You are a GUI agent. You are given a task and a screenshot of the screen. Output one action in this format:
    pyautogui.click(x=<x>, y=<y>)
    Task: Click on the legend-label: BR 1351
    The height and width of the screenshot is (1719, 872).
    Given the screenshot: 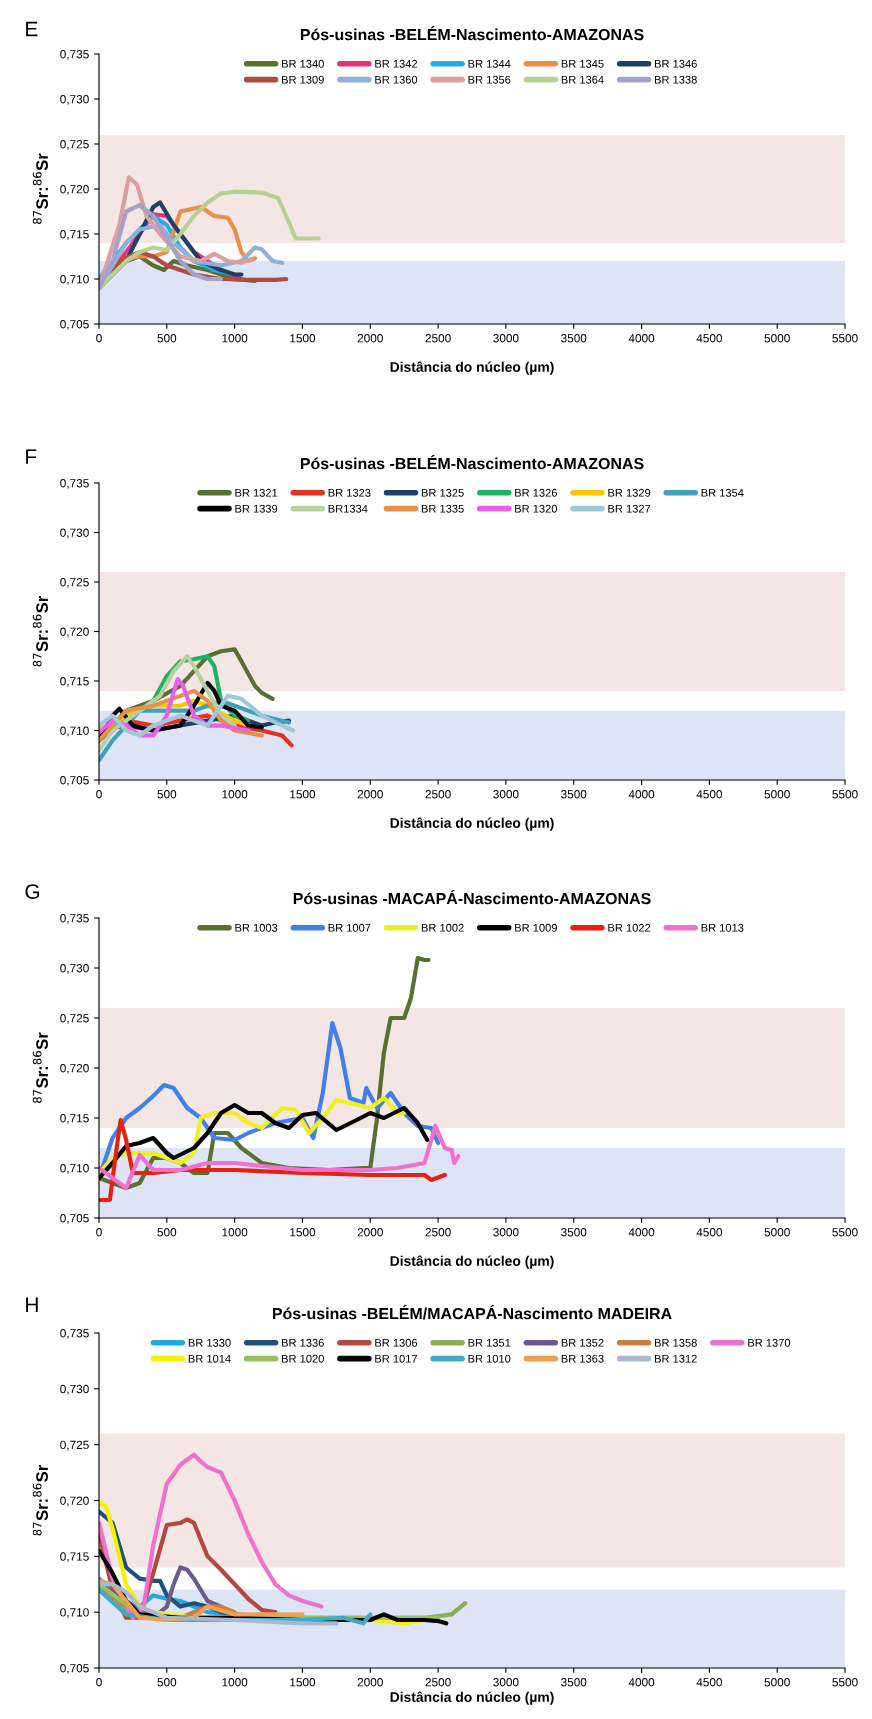 What is the action you would take?
    pyautogui.click(x=489, y=1342)
    